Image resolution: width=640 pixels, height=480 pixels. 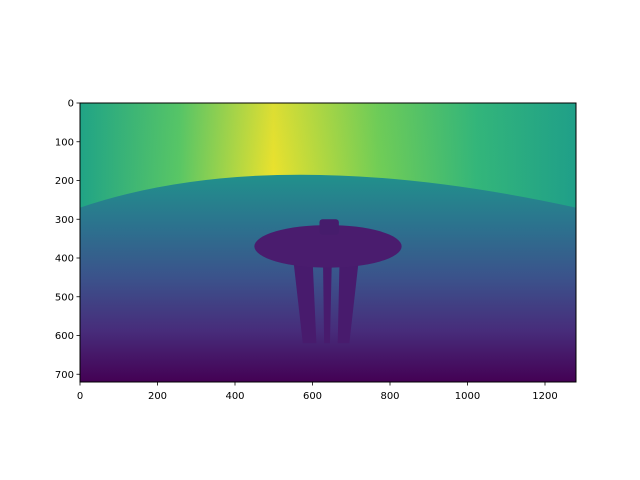 I want to click on x-tick-label: 1200, so click(x=544, y=396).